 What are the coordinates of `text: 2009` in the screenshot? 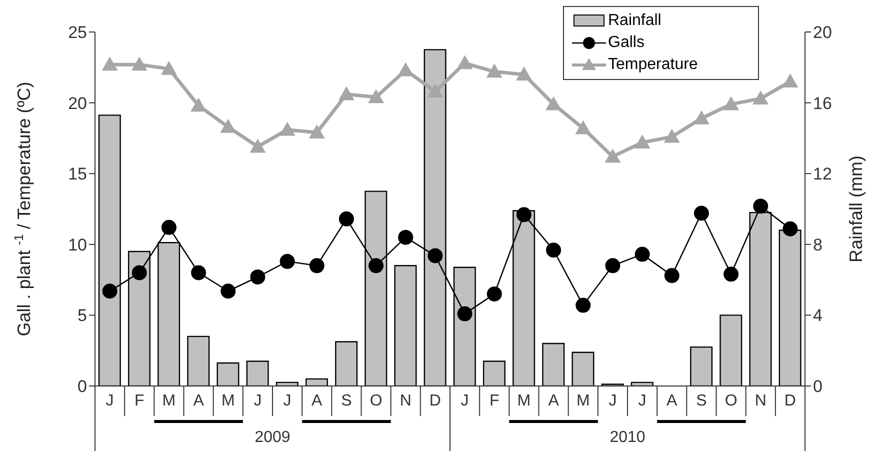 It's located at (272, 437).